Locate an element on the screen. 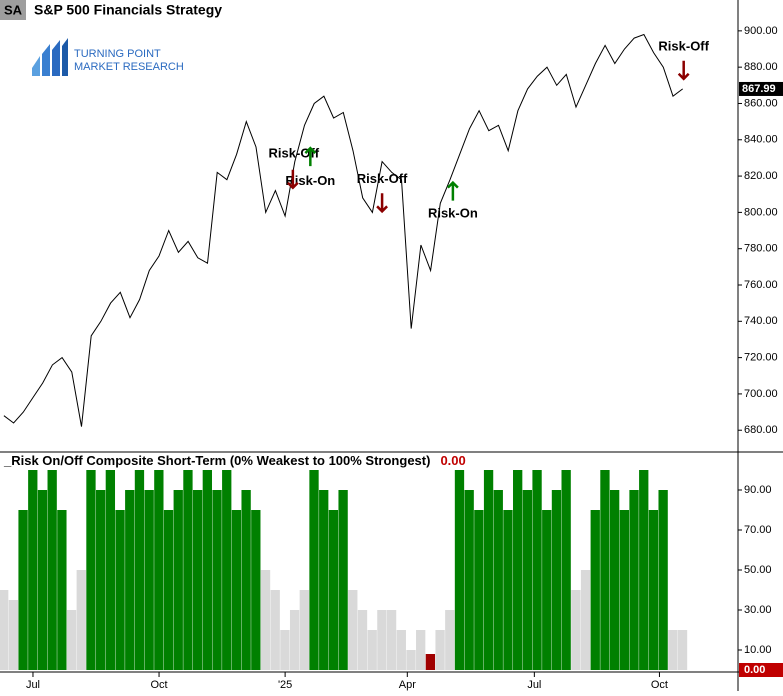  logo: TURNING POINT MARKET RESEARCH is located at coordinates (108, 57).